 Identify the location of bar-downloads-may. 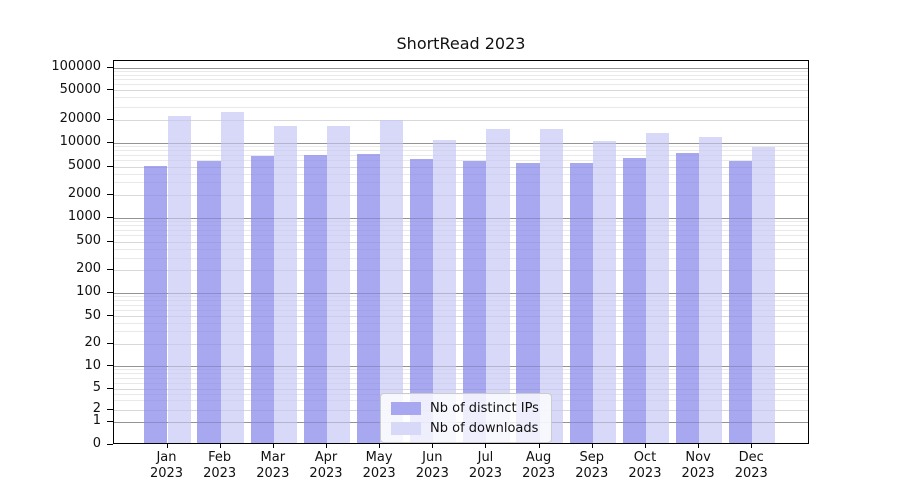
(392, 281).